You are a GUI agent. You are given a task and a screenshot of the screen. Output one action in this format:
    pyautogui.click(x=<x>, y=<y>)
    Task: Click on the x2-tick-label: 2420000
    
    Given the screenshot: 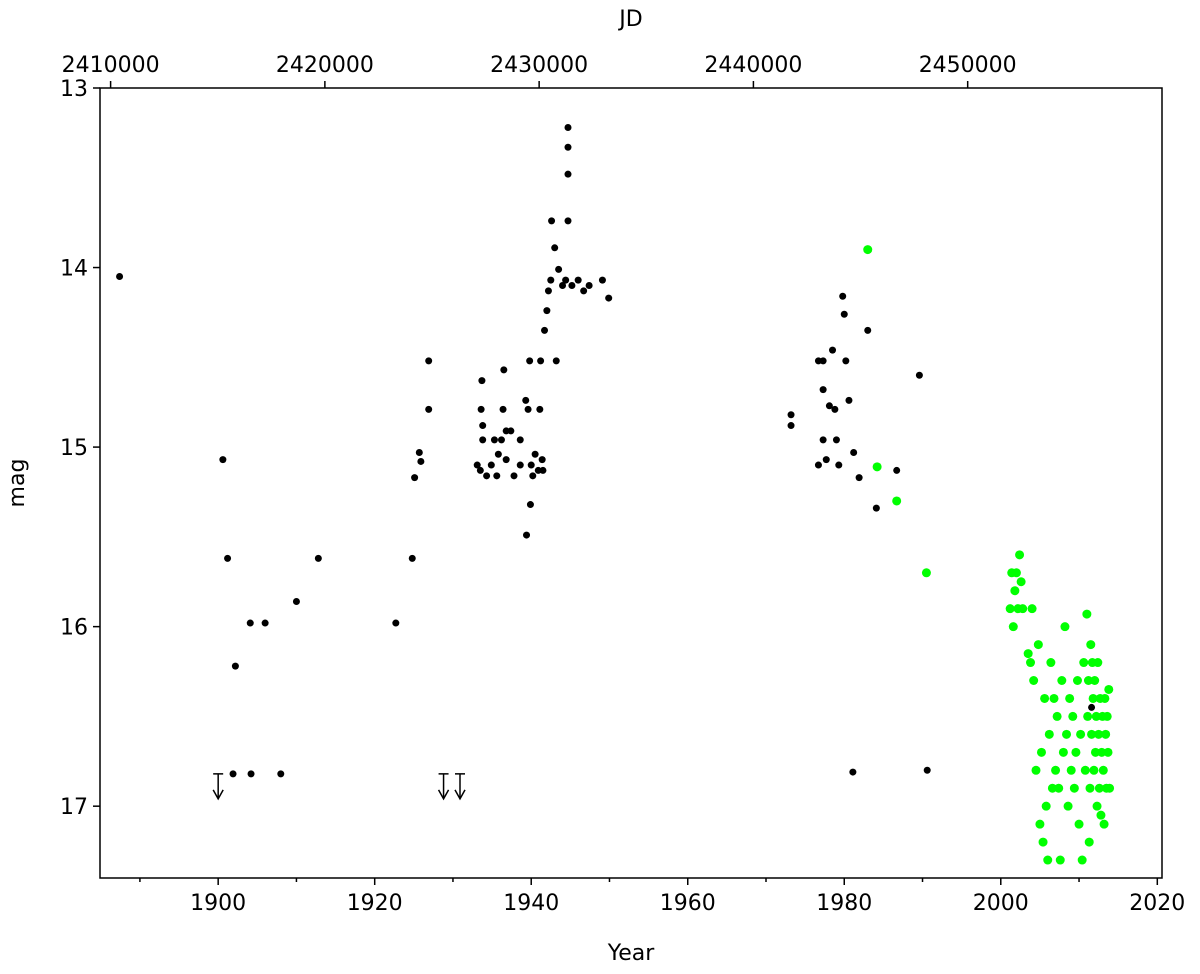 What is the action you would take?
    pyautogui.click(x=325, y=65)
    